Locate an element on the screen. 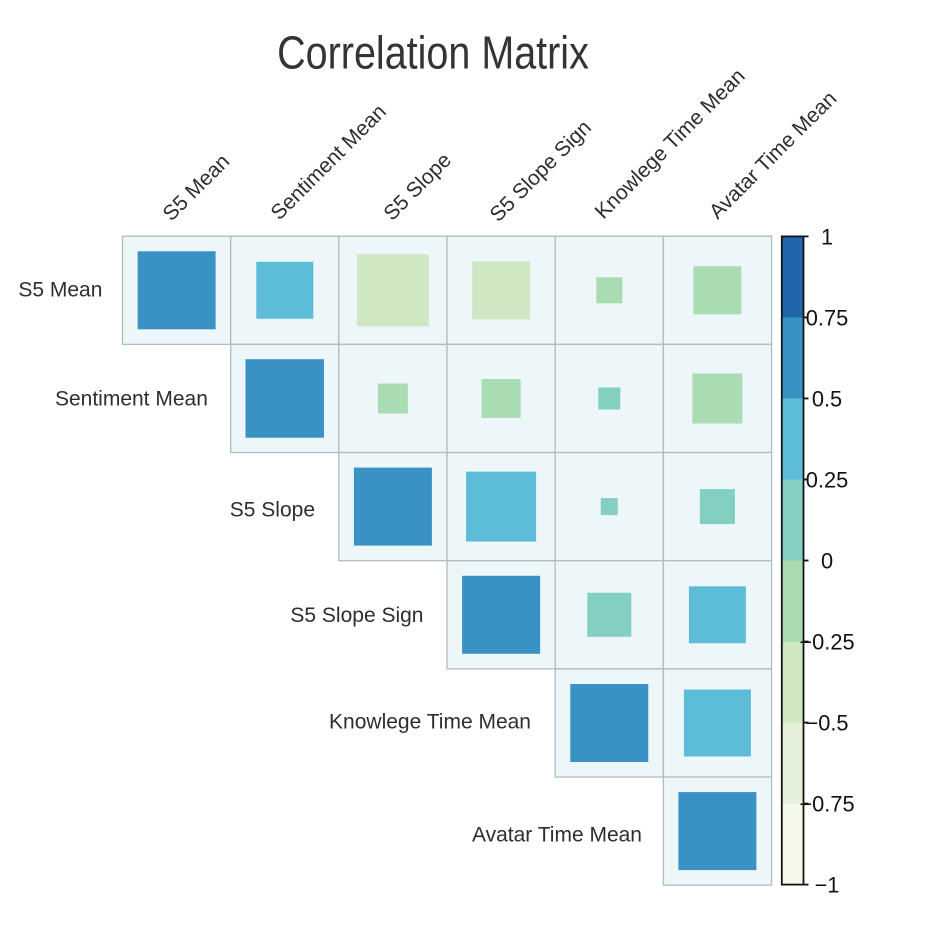 The height and width of the screenshot is (931, 945). svg-text: 0.5 is located at coordinates (827, 399).